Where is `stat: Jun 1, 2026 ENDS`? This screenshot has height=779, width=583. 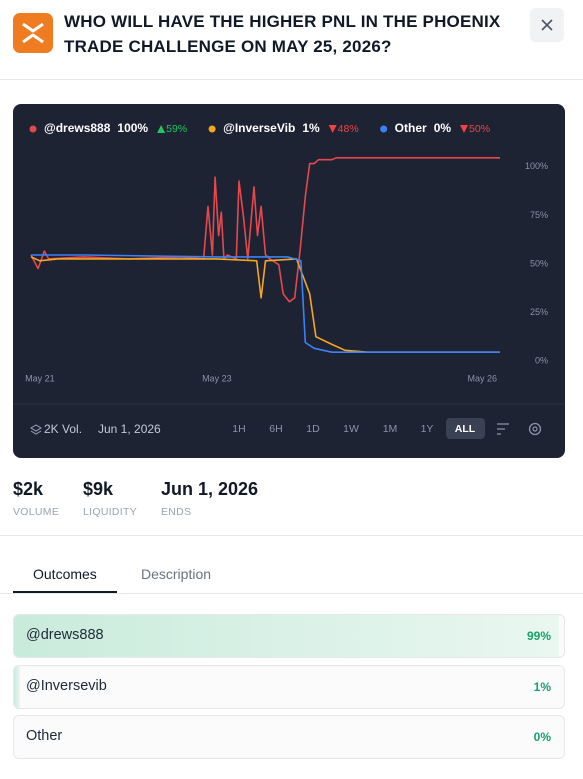 stat: Jun 1, 2026 ENDS is located at coordinates (209, 498).